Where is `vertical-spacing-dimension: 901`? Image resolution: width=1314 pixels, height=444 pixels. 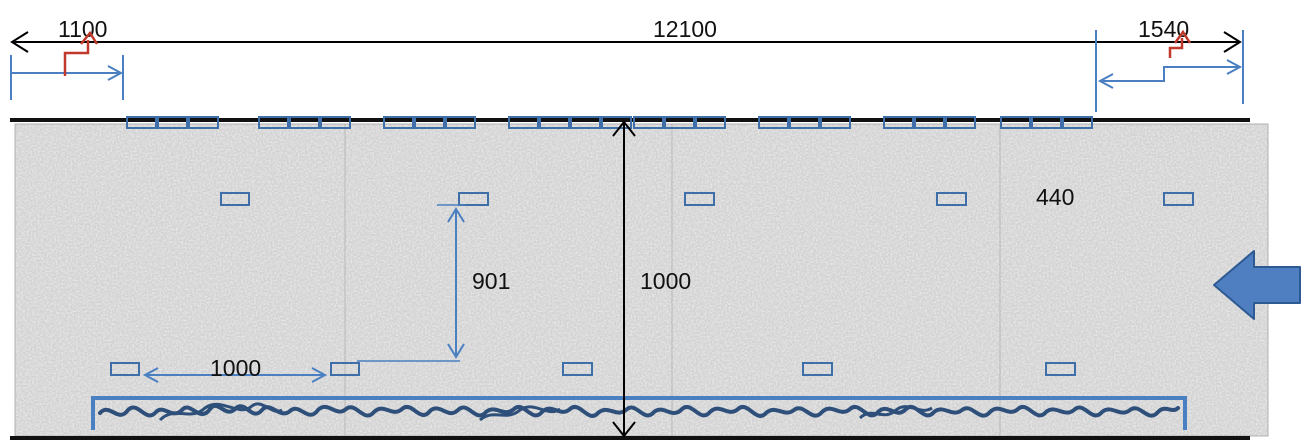
vertical-spacing-dimension: 901 is located at coordinates (433, 283).